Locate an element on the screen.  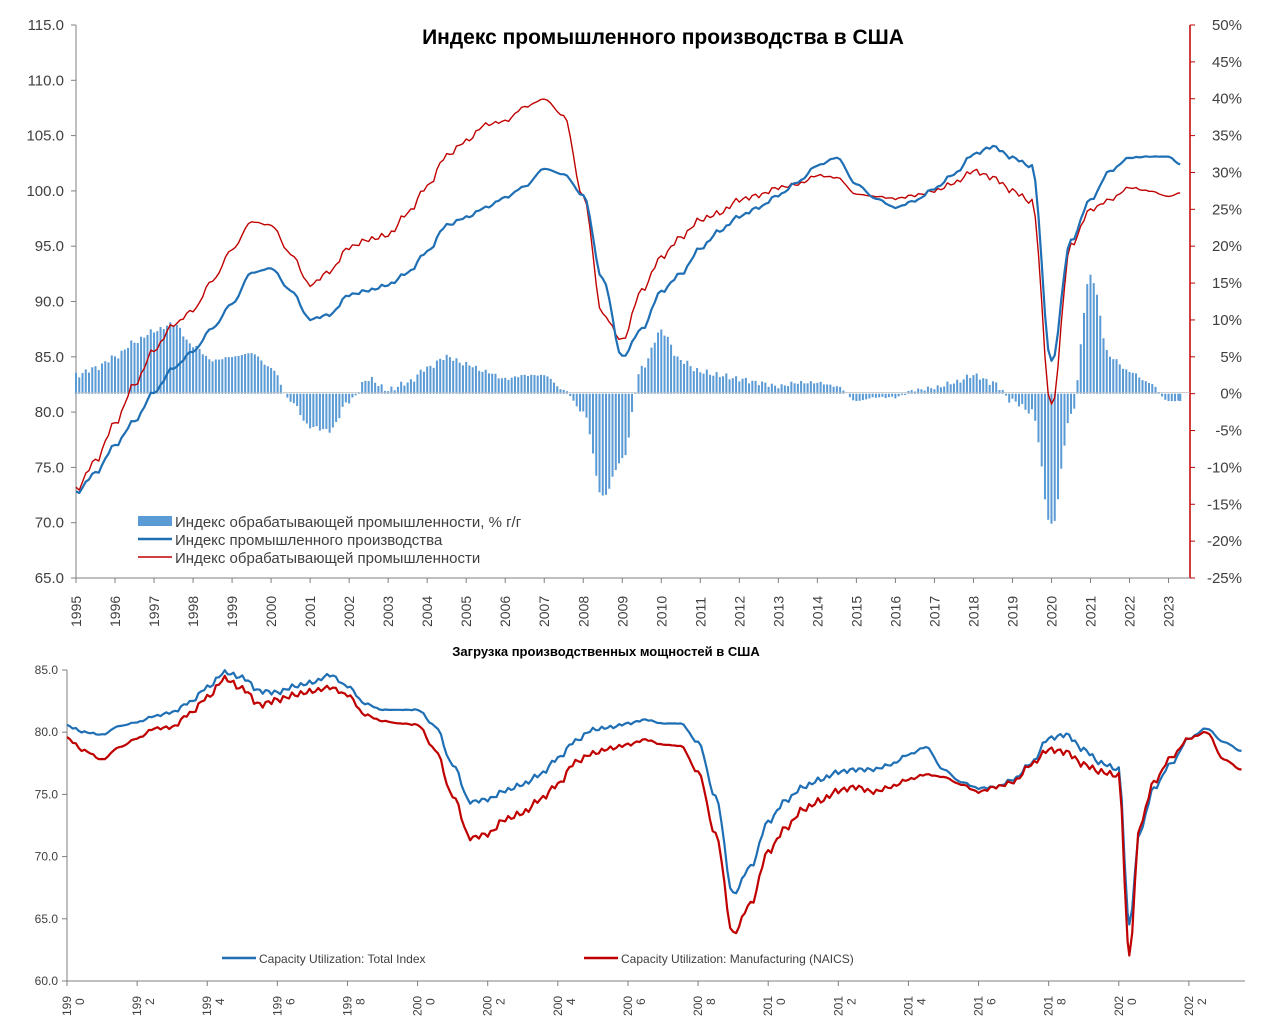
x-tick-label: 1996 is located at coordinates (115, 611).